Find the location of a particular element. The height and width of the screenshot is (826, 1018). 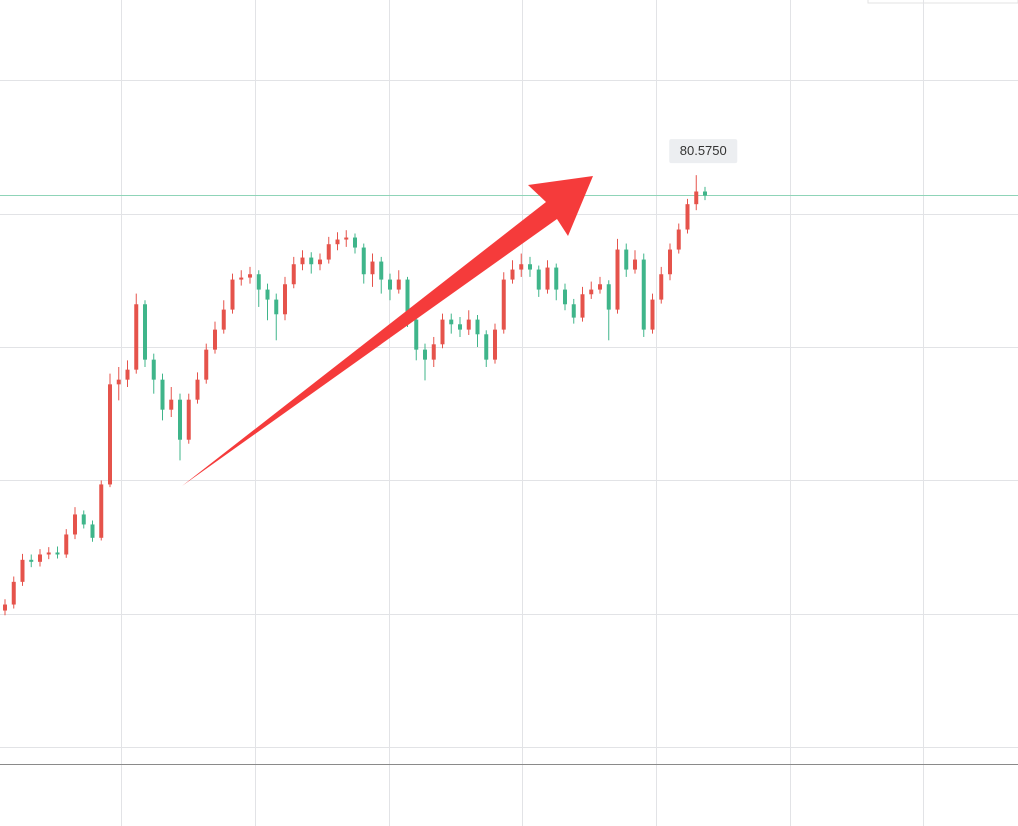

annotation-box is located at coordinates (703, 151).